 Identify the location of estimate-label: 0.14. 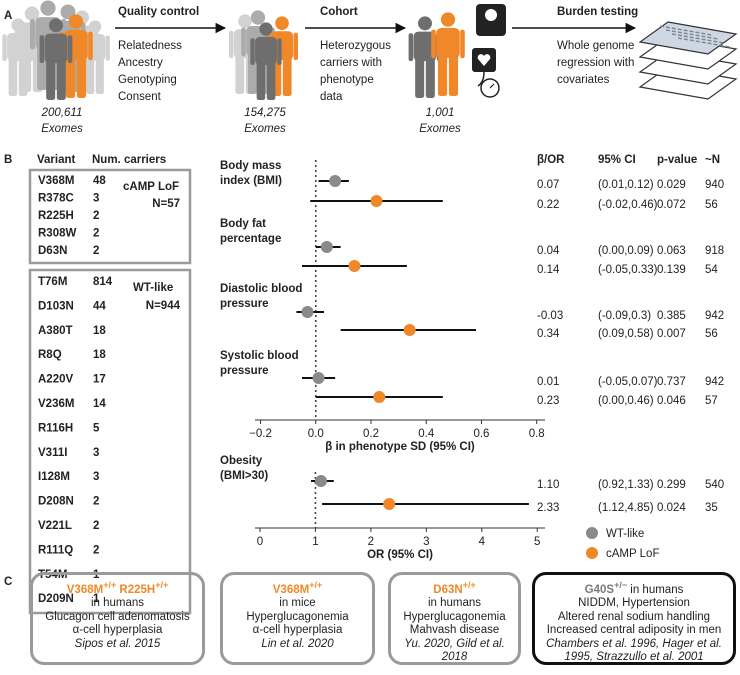
(548, 270).